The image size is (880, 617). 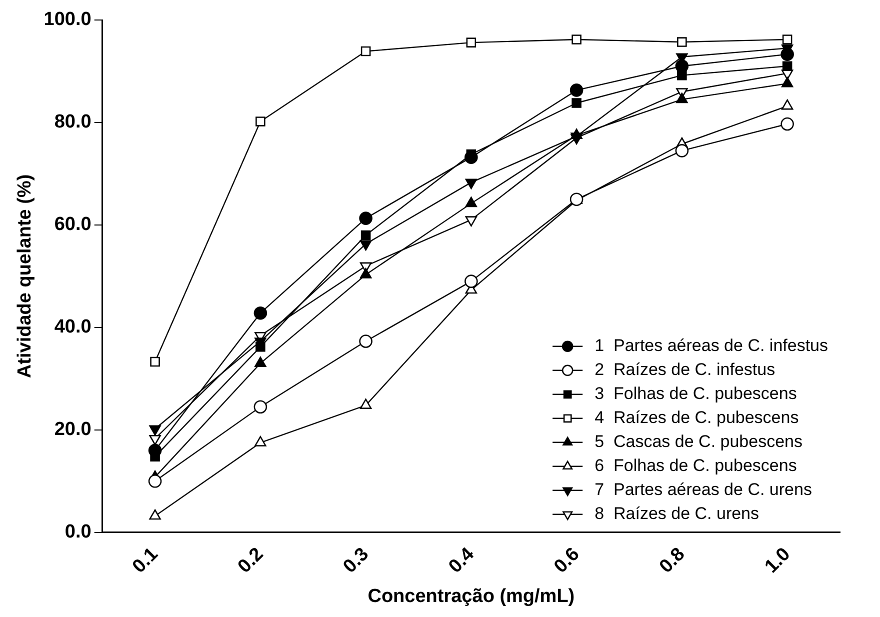 What do you see at coordinates (73, 429) in the screenshot?
I see `y-tick-label: 20.0` at bounding box center [73, 429].